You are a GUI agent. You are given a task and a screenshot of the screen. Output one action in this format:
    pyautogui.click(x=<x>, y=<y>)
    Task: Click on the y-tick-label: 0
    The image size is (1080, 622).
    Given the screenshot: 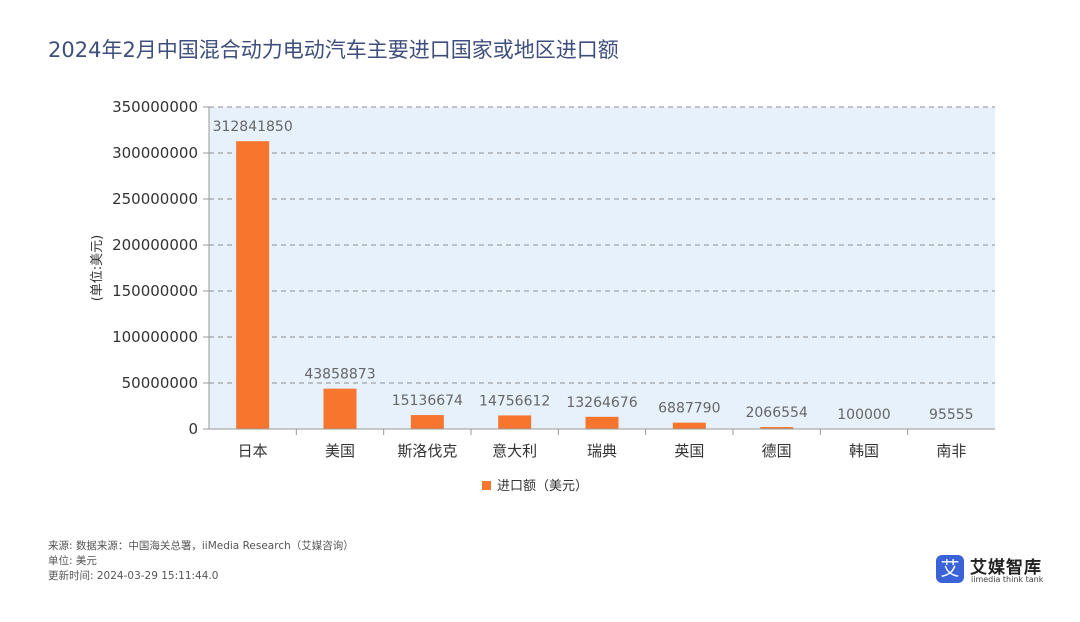 What is the action you would take?
    pyautogui.click(x=193, y=429)
    